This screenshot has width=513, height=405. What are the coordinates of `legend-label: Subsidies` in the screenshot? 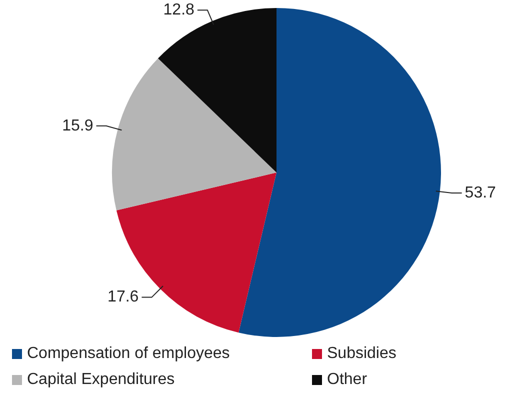 It's located at (361, 354).